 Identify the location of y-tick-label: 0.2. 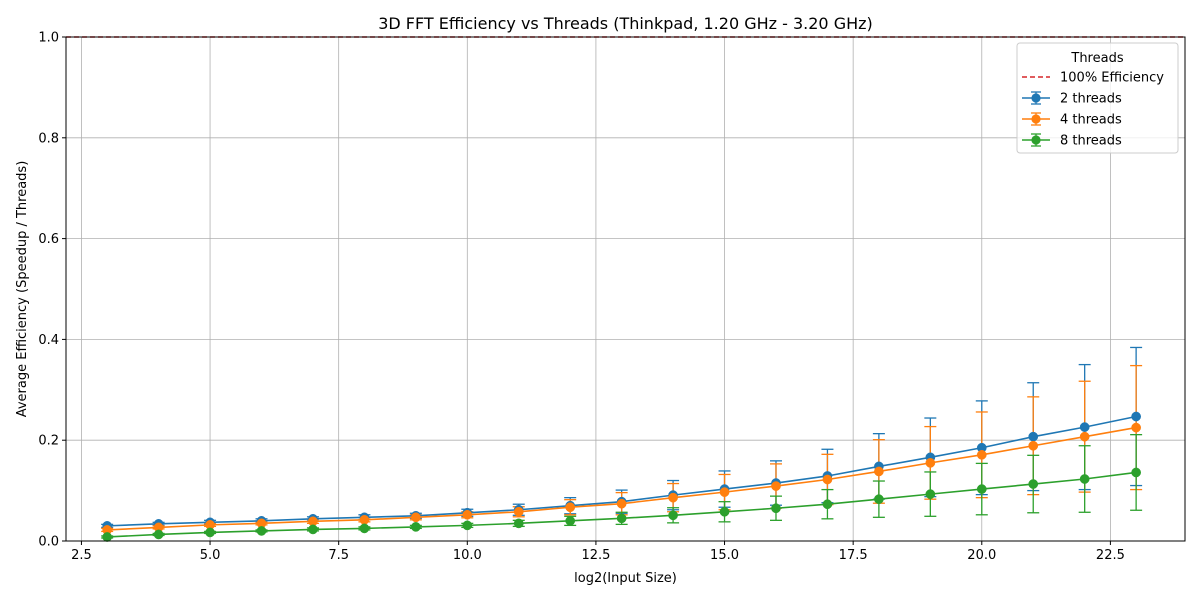
(48, 441).